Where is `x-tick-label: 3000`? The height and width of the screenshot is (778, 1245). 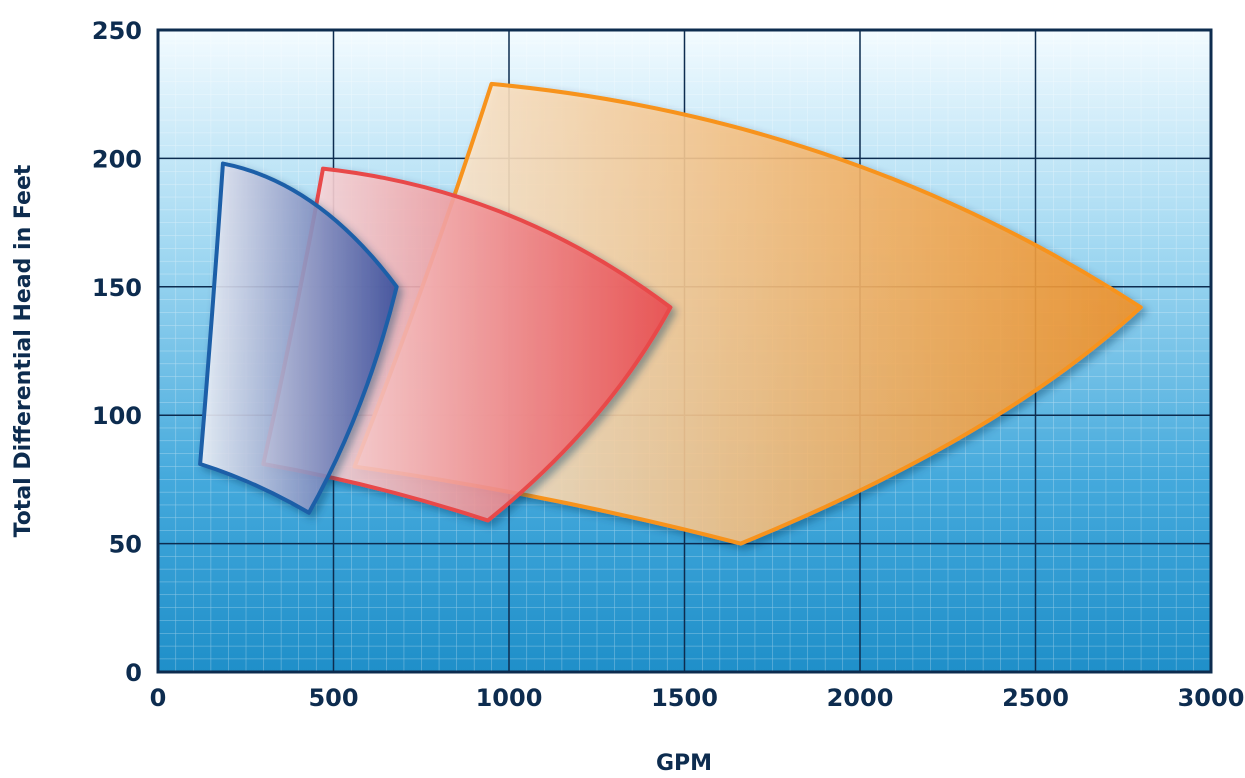
x-tick-label: 3000 is located at coordinates (1211, 698).